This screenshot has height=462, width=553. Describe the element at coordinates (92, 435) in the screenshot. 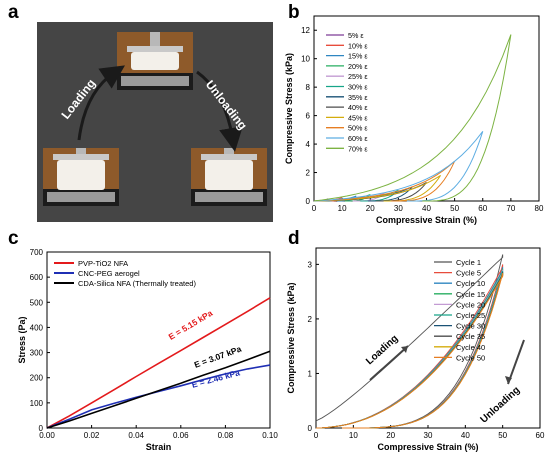

I see `chart-c-xtick-label: 0.02` at that location.